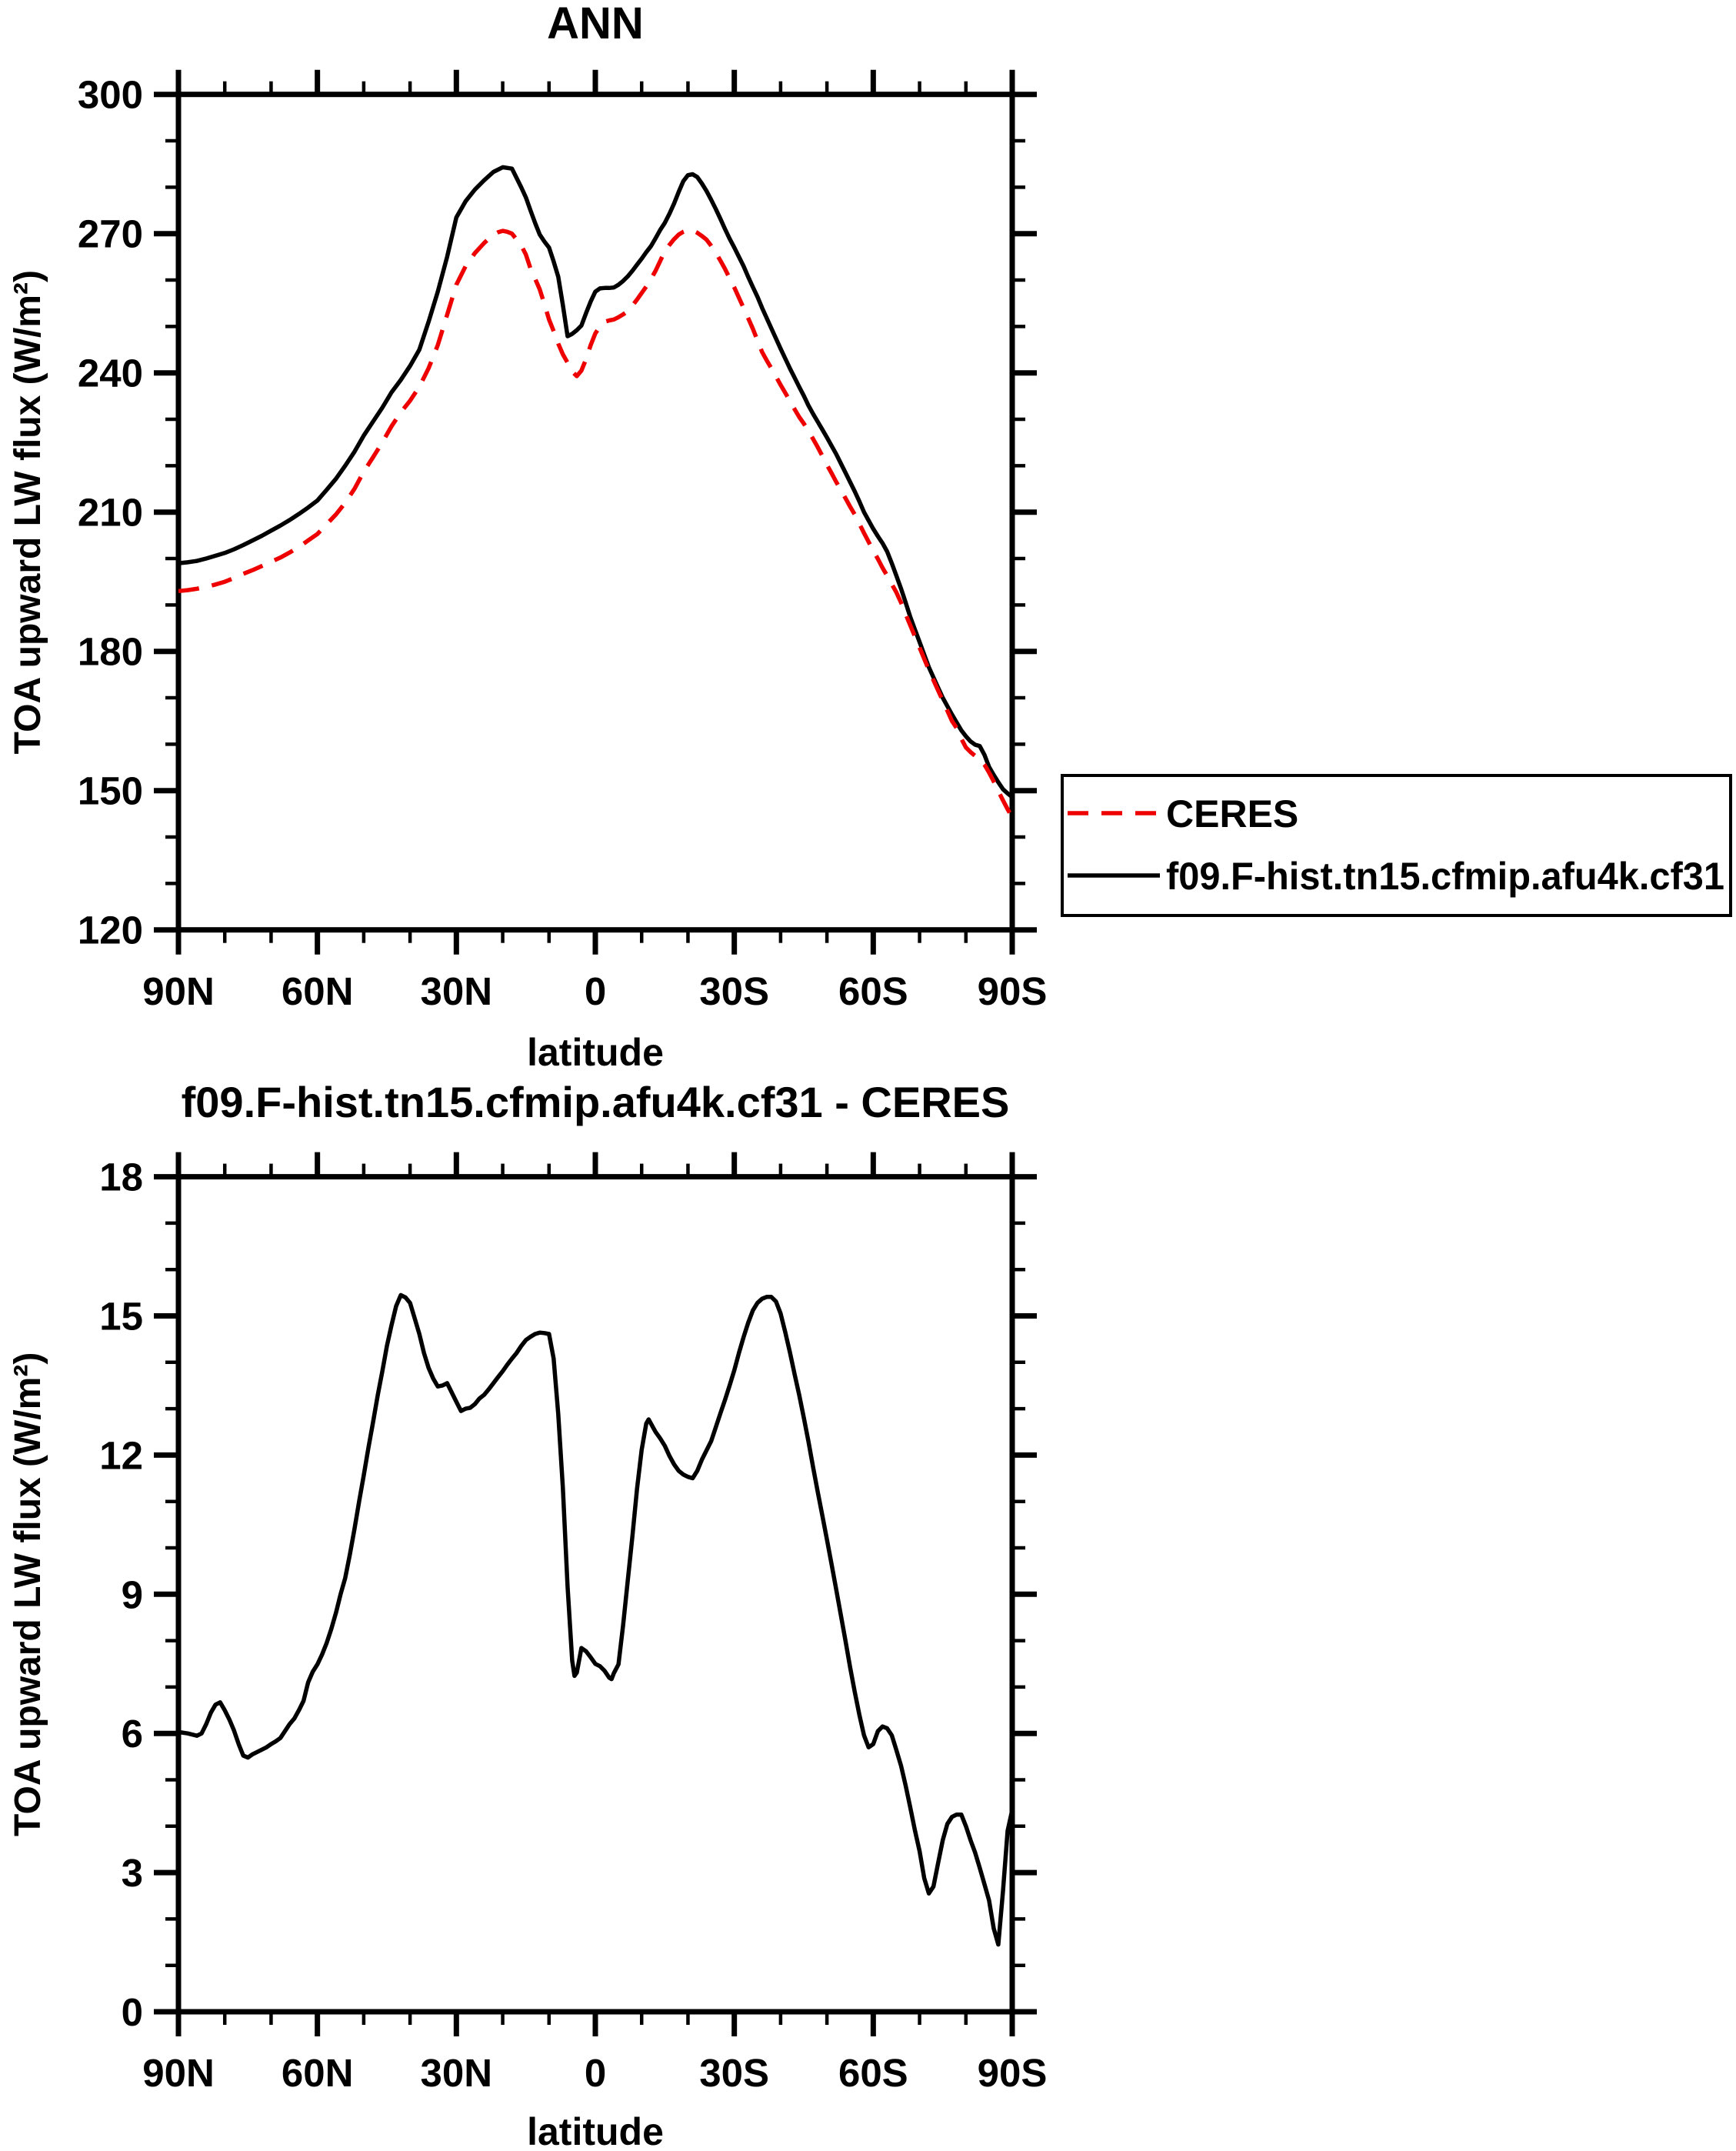 Image resolution: width=1736 pixels, height=2151 pixels. Describe the element at coordinates (110, 234) in the screenshot. I see `y-tick-label: 270` at that location.